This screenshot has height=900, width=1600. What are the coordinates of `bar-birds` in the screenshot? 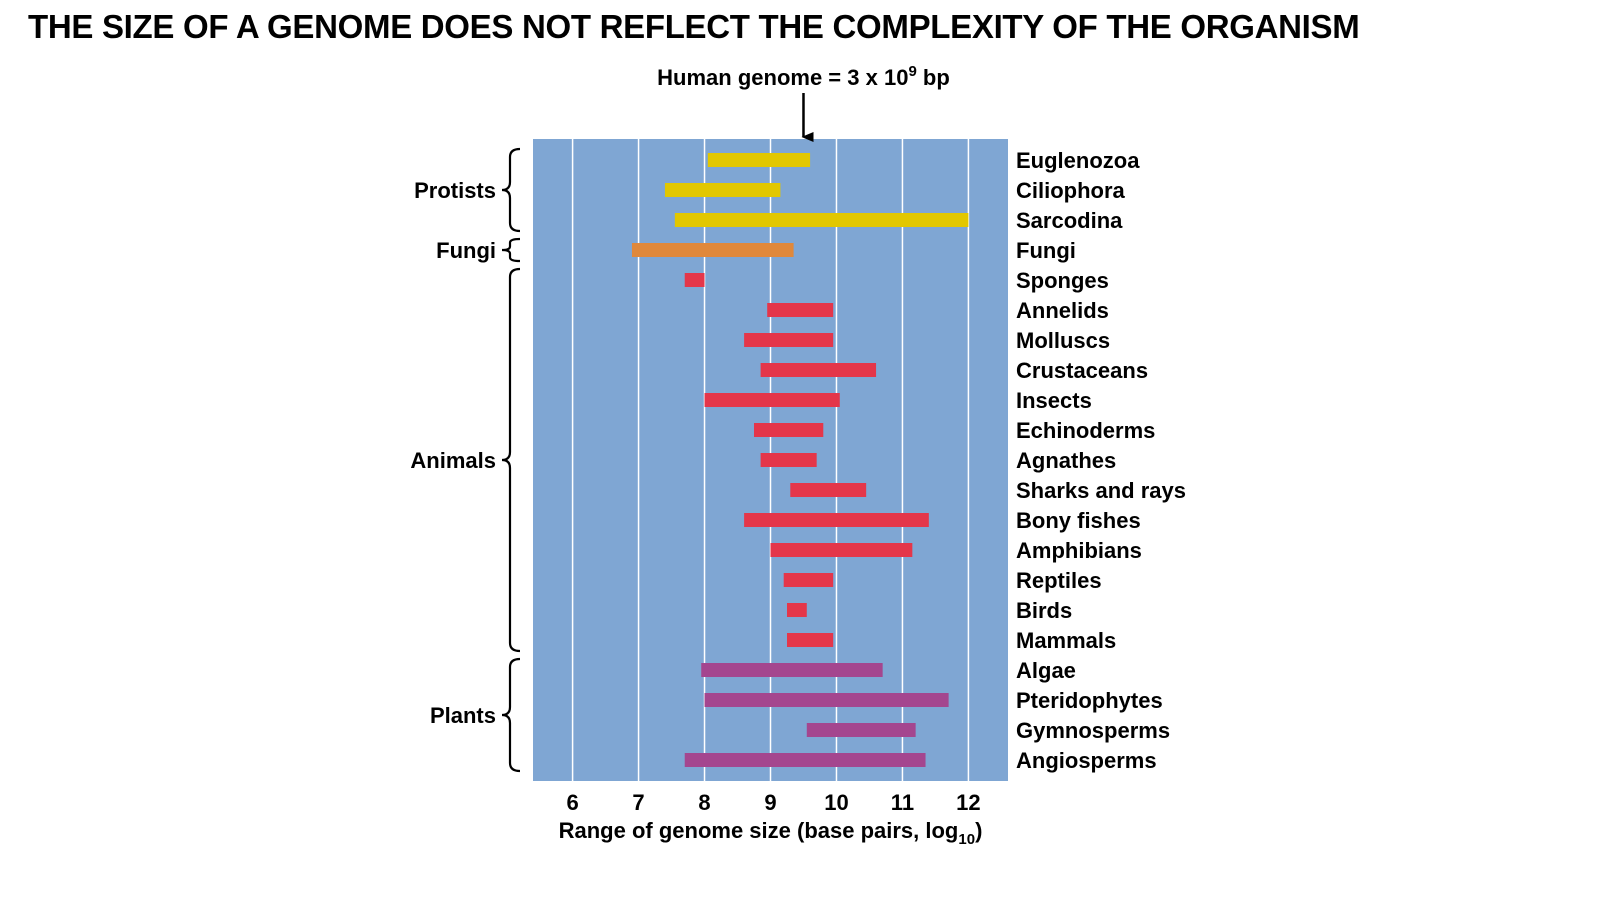 It's located at (796, 610).